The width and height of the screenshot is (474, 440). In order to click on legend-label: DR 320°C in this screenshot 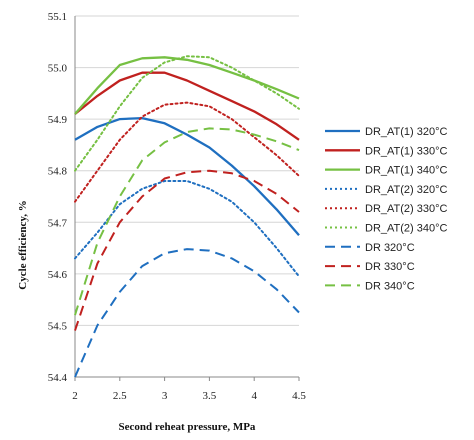, I will do `click(390, 248)`.